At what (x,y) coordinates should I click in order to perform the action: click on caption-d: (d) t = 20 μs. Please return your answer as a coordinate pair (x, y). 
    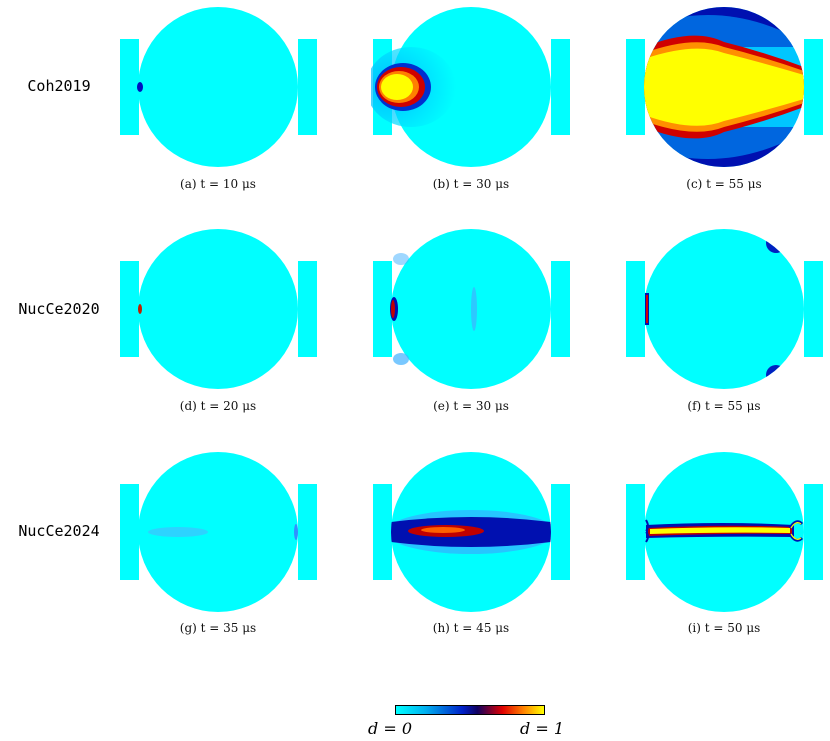
    Looking at the image, I should click on (218, 406).